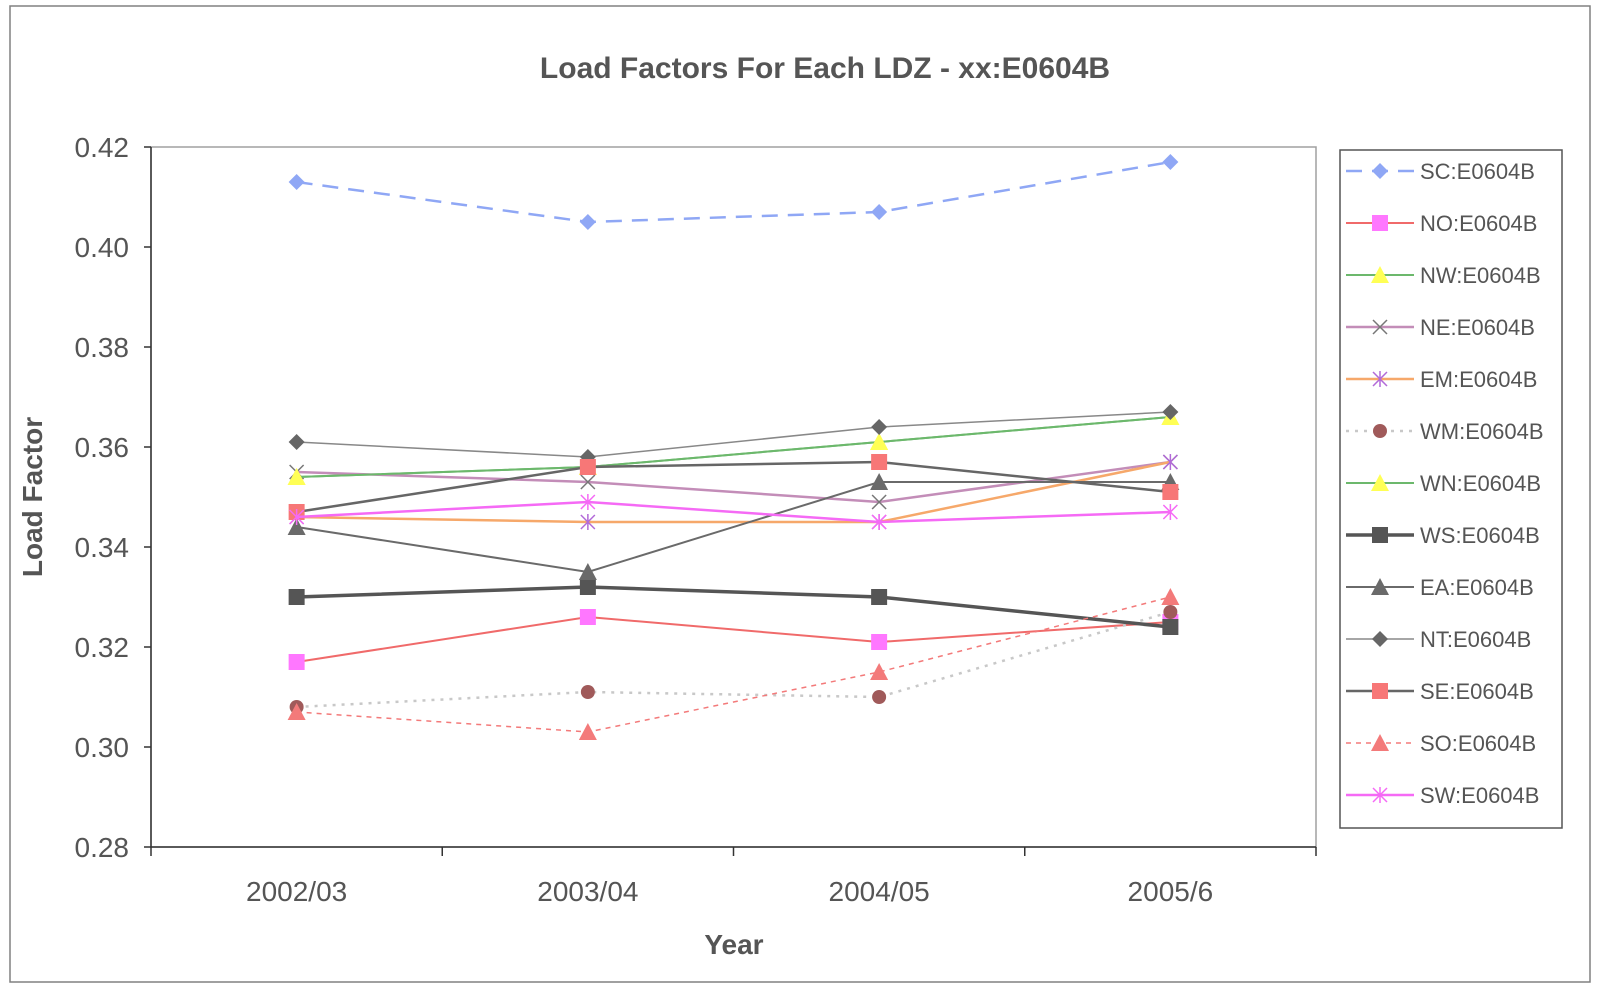 This screenshot has width=1598, height=989. What do you see at coordinates (1480, 483) in the screenshot?
I see `legend-label: WN:E0604B` at bounding box center [1480, 483].